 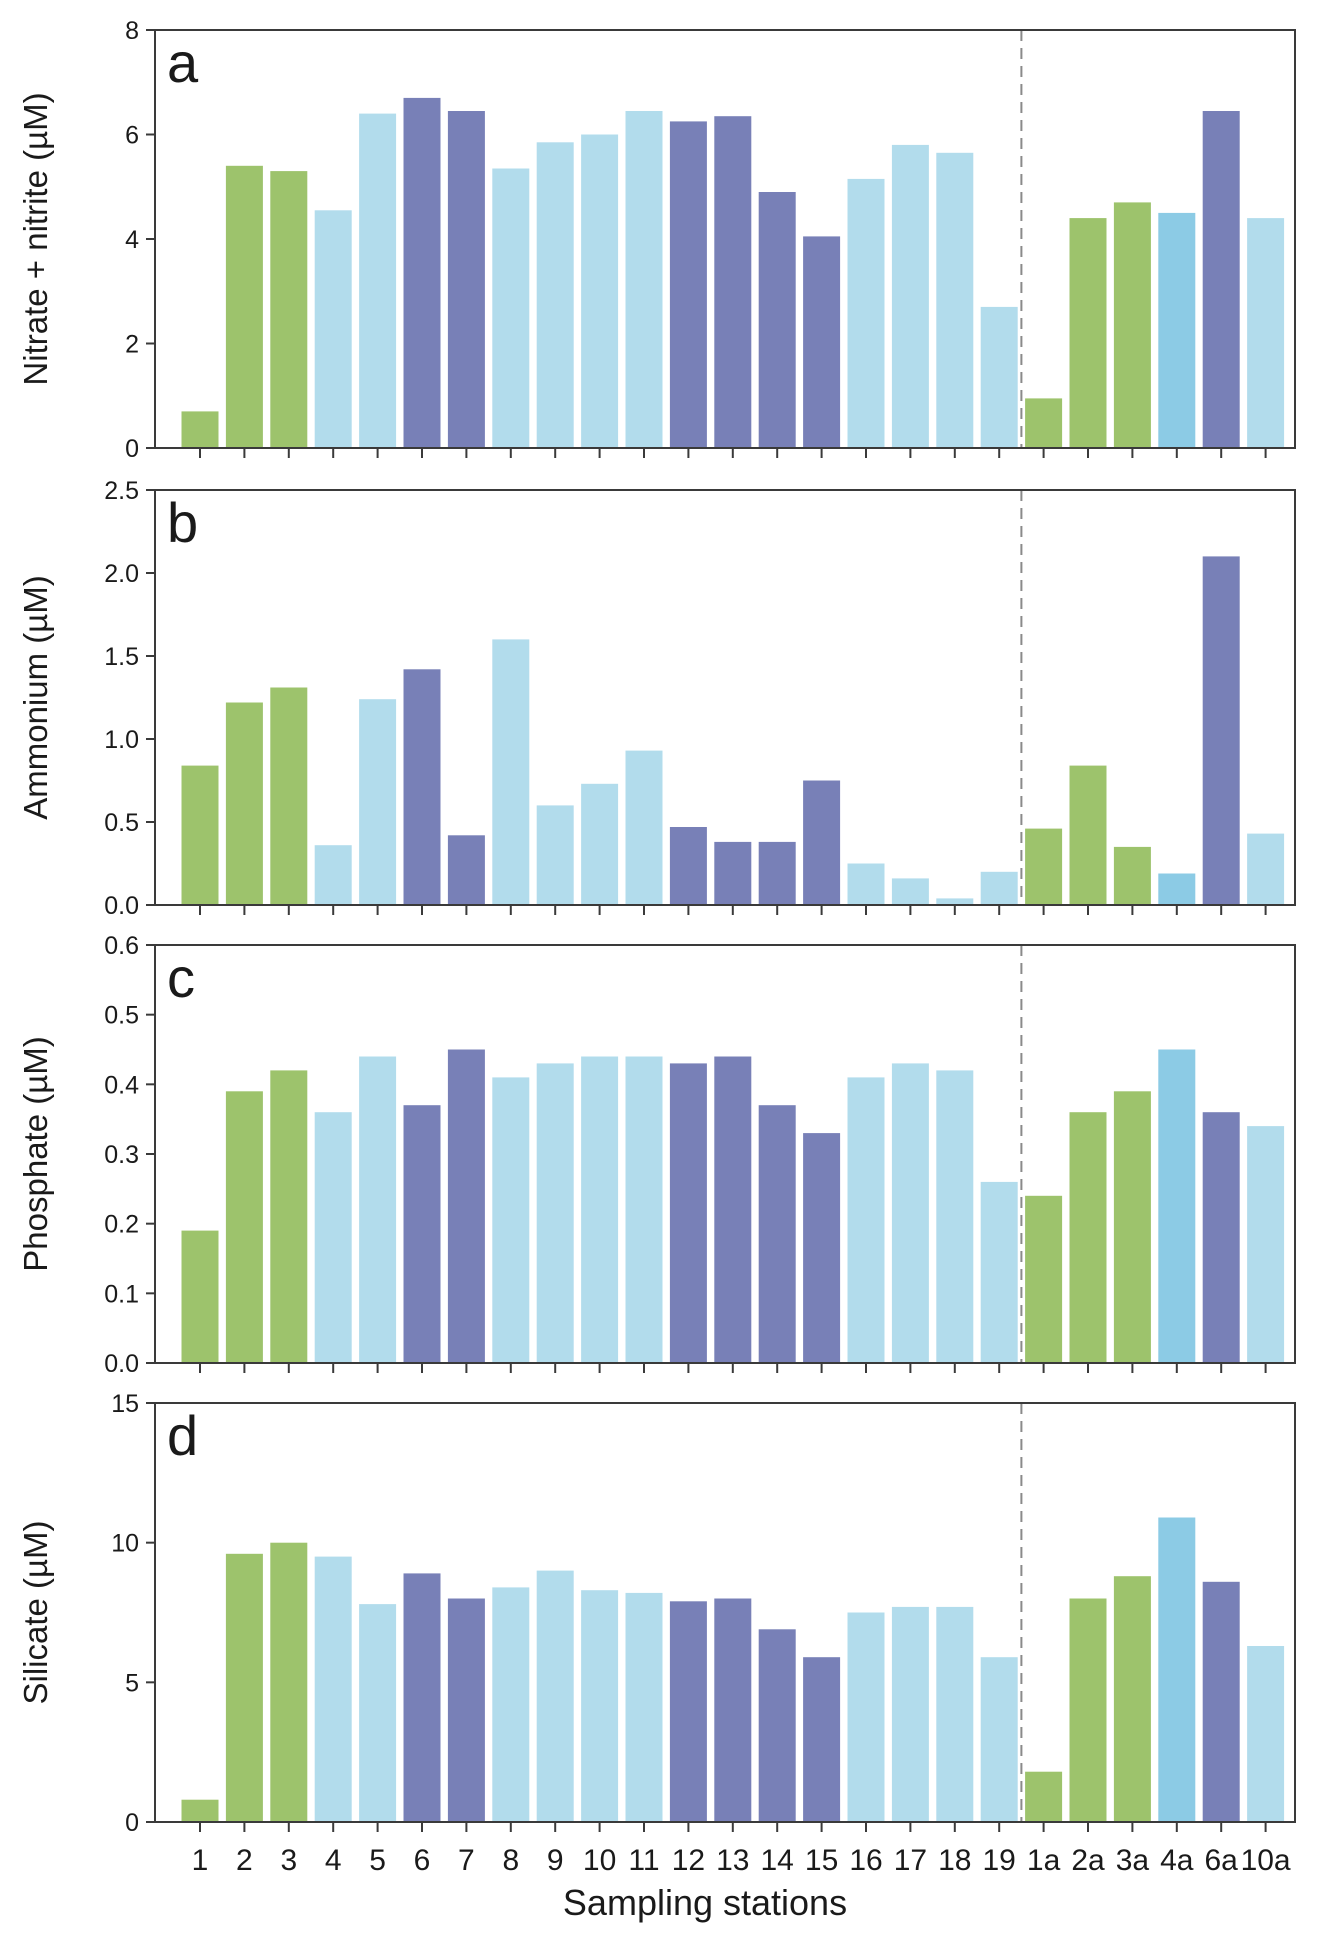 I want to click on y-tick-label-c-4: 0.4, so click(x=121, y=1085).